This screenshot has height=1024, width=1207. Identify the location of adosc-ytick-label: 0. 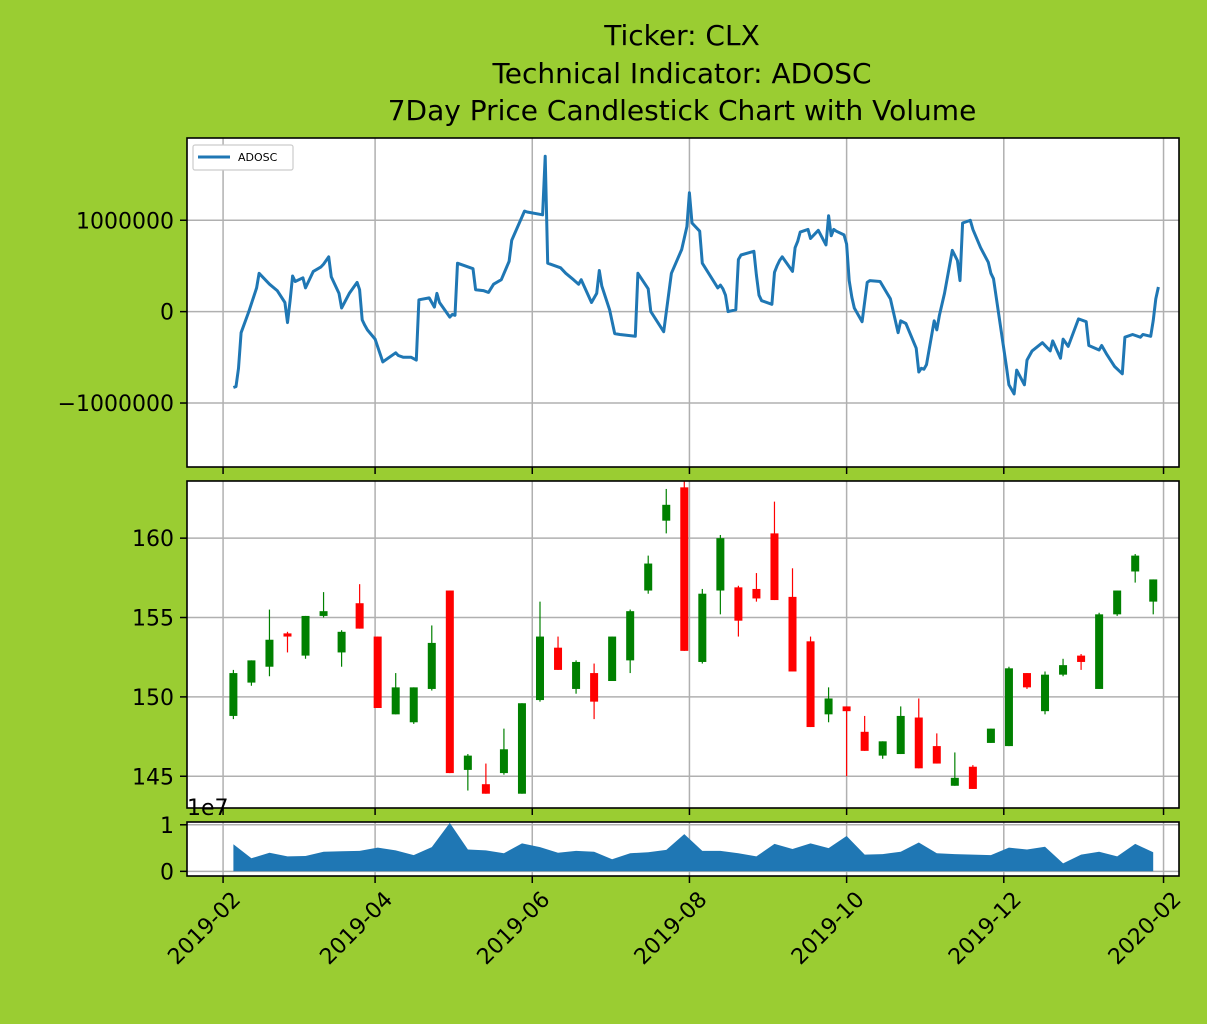
(167, 313).